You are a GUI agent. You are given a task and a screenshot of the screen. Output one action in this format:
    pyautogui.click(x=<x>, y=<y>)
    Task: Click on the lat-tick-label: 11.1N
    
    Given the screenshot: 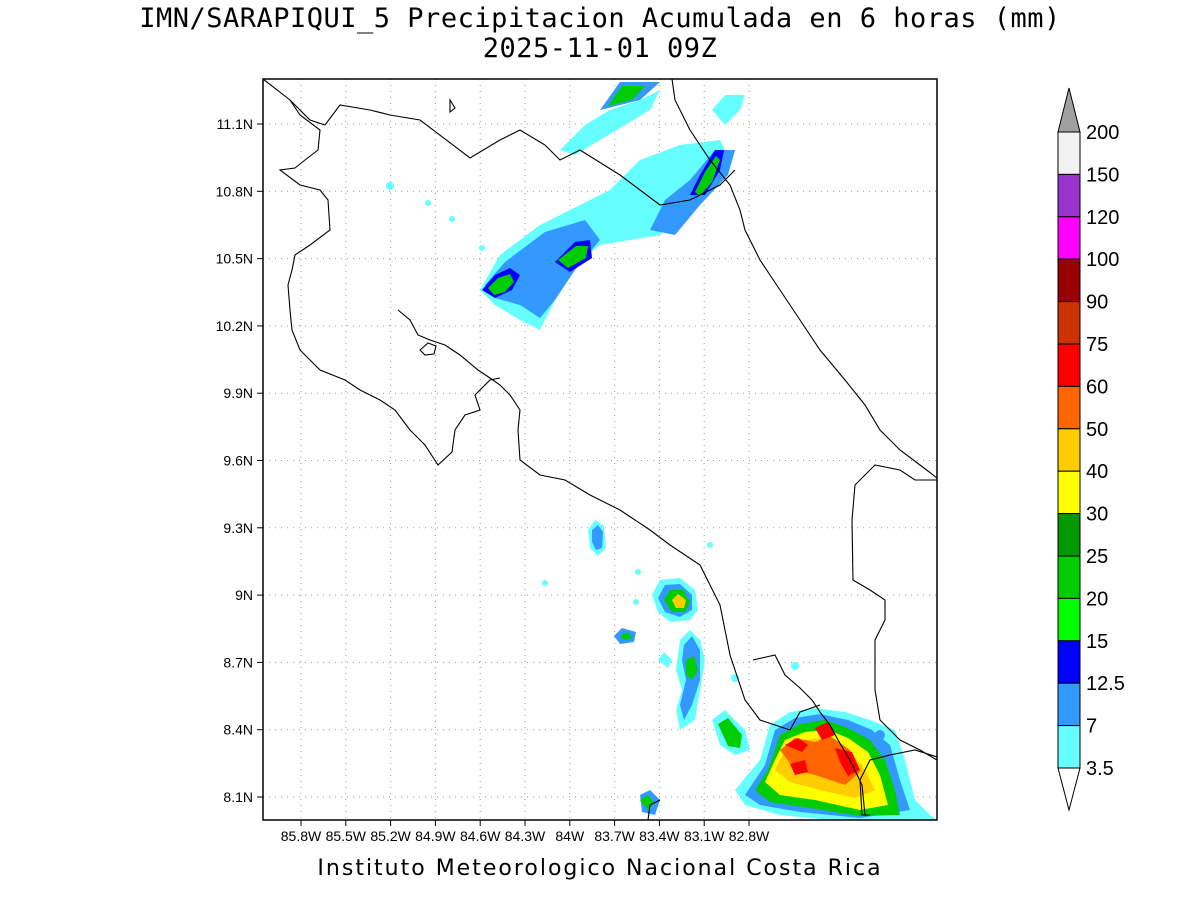 What is the action you would take?
    pyautogui.click(x=235, y=124)
    